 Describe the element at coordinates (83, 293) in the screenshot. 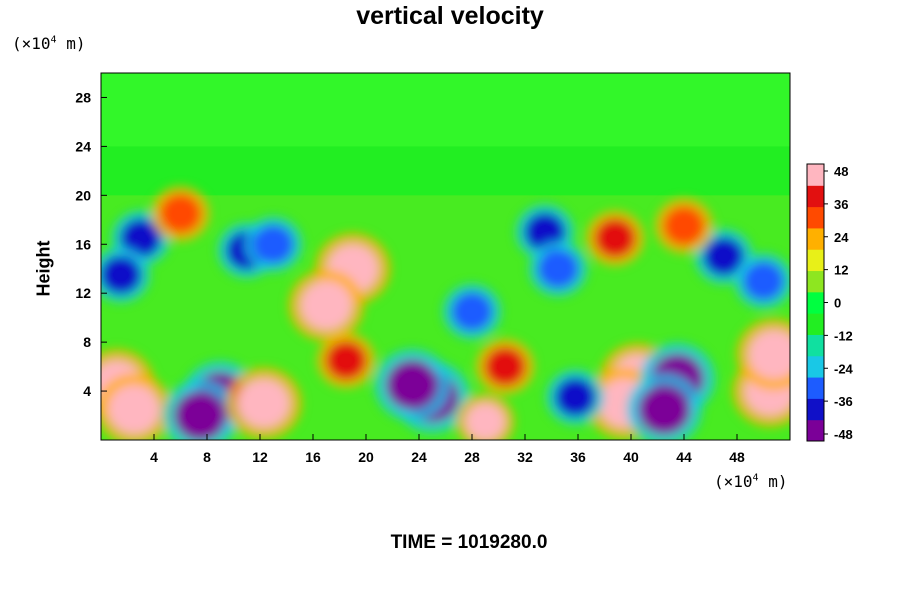

I see `y-tick-label: 12` at that location.